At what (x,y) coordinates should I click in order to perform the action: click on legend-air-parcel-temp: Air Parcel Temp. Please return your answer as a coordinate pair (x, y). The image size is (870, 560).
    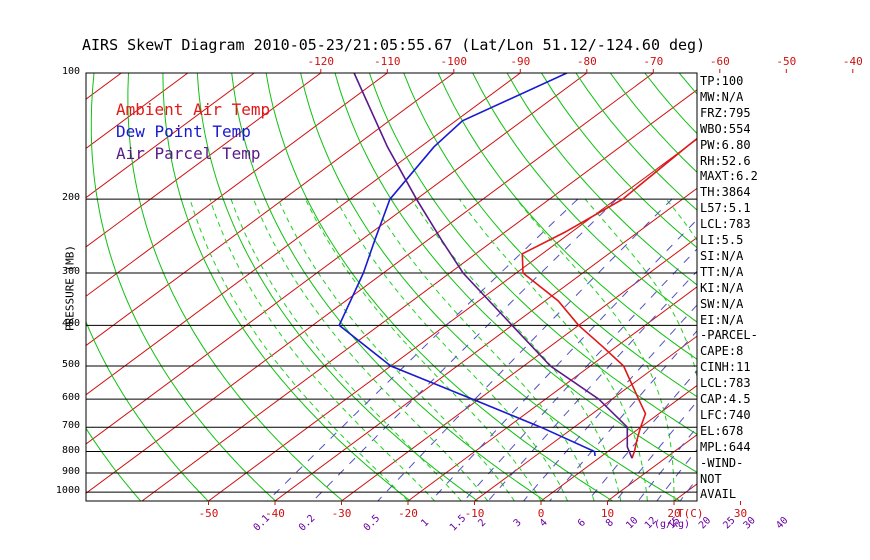
    Looking at the image, I should click on (188, 153).